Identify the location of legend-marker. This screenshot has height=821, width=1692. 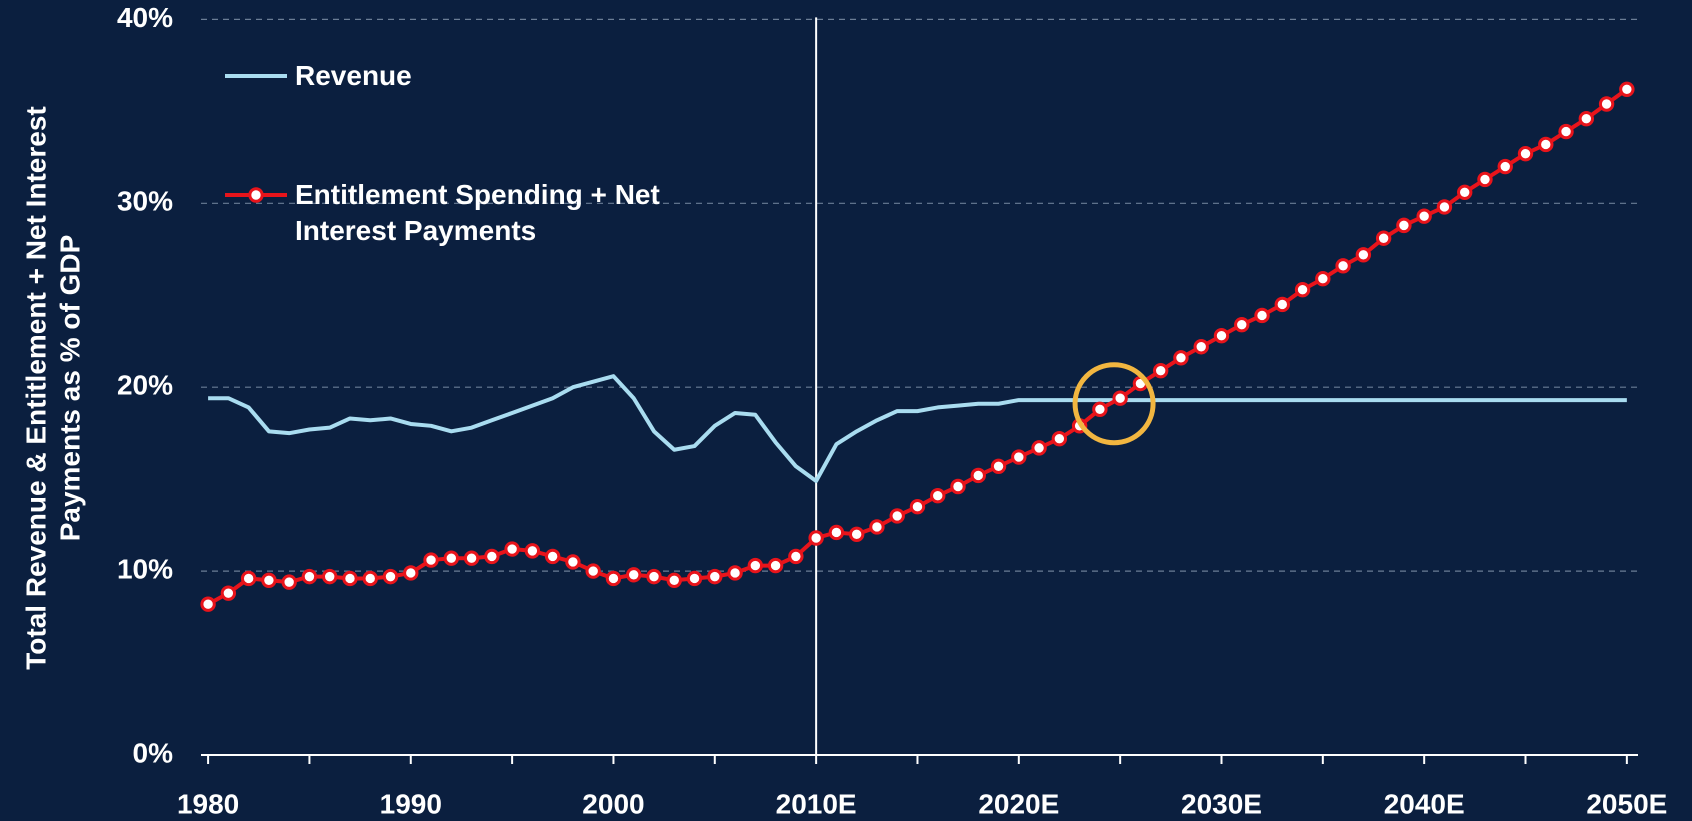
(256, 195).